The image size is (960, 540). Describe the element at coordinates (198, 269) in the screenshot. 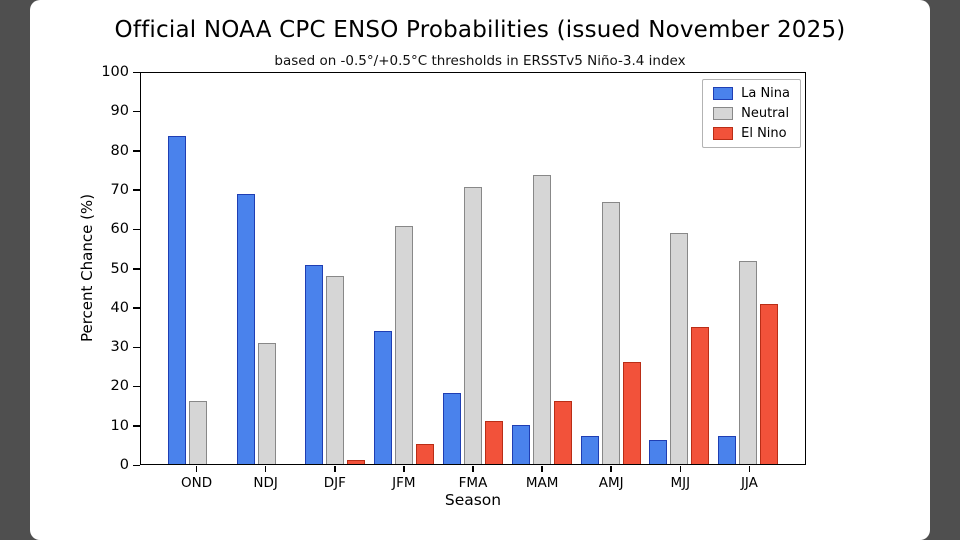

I see `bar-group-ond` at that location.